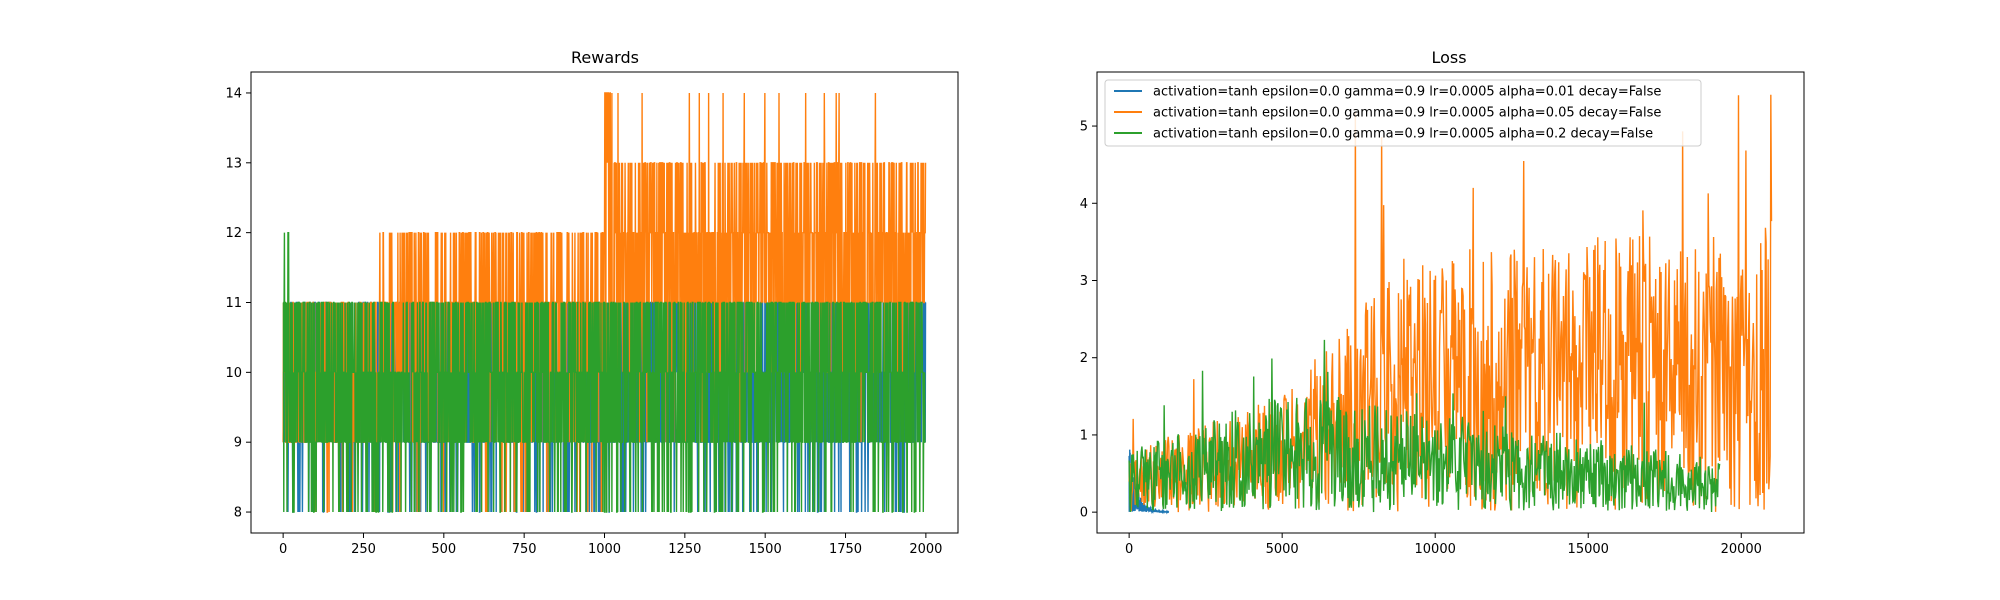  Describe the element at coordinates (233, 163) in the screenshot. I see `y-tick-label: 13` at that location.